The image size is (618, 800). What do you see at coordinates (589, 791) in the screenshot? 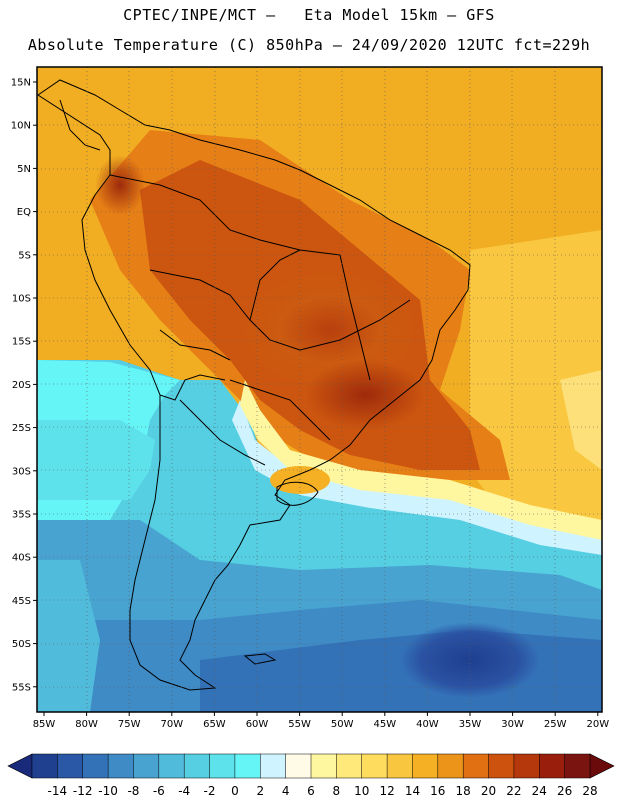
I see `colorbar-label: 28` at bounding box center [589, 791].